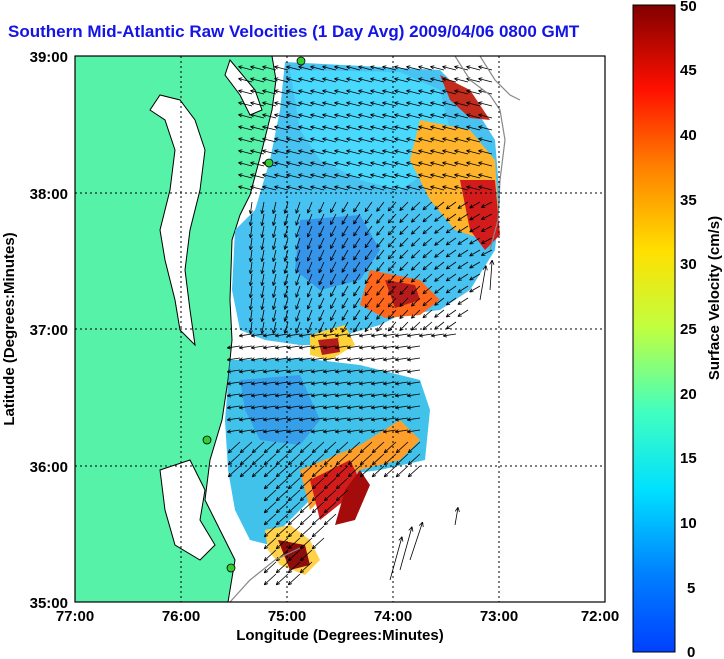 This screenshot has width=724, height=659. What do you see at coordinates (688, 523) in the screenshot?
I see `colorbar-tick-label: 10` at bounding box center [688, 523].